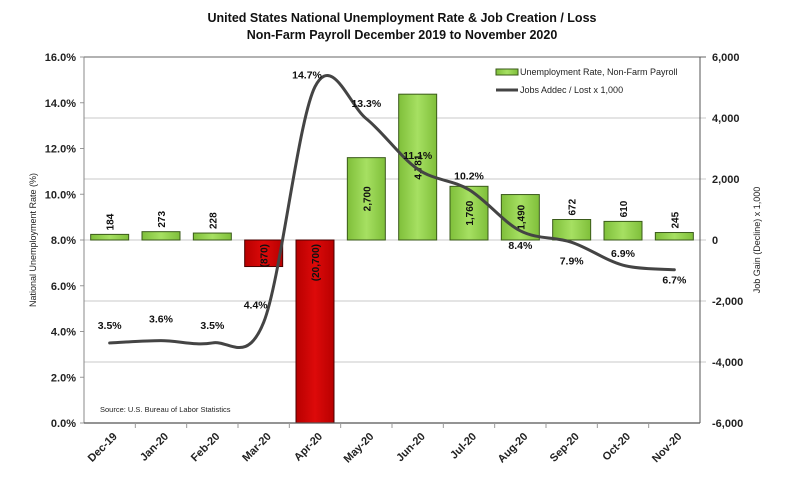  Describe the element at coordinates (571, 90) in the screenshot. I see `legend-label-1: Jobs Addec / Lost x 1,000` at that location.